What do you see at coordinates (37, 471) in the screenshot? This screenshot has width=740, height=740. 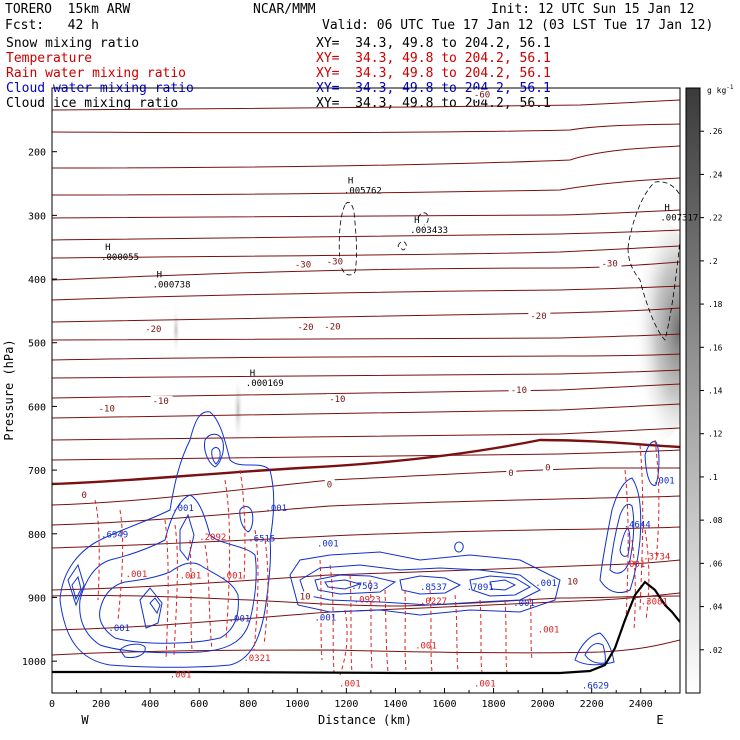 I see `y-tick-label: 700` at bounding box center [37, 471].